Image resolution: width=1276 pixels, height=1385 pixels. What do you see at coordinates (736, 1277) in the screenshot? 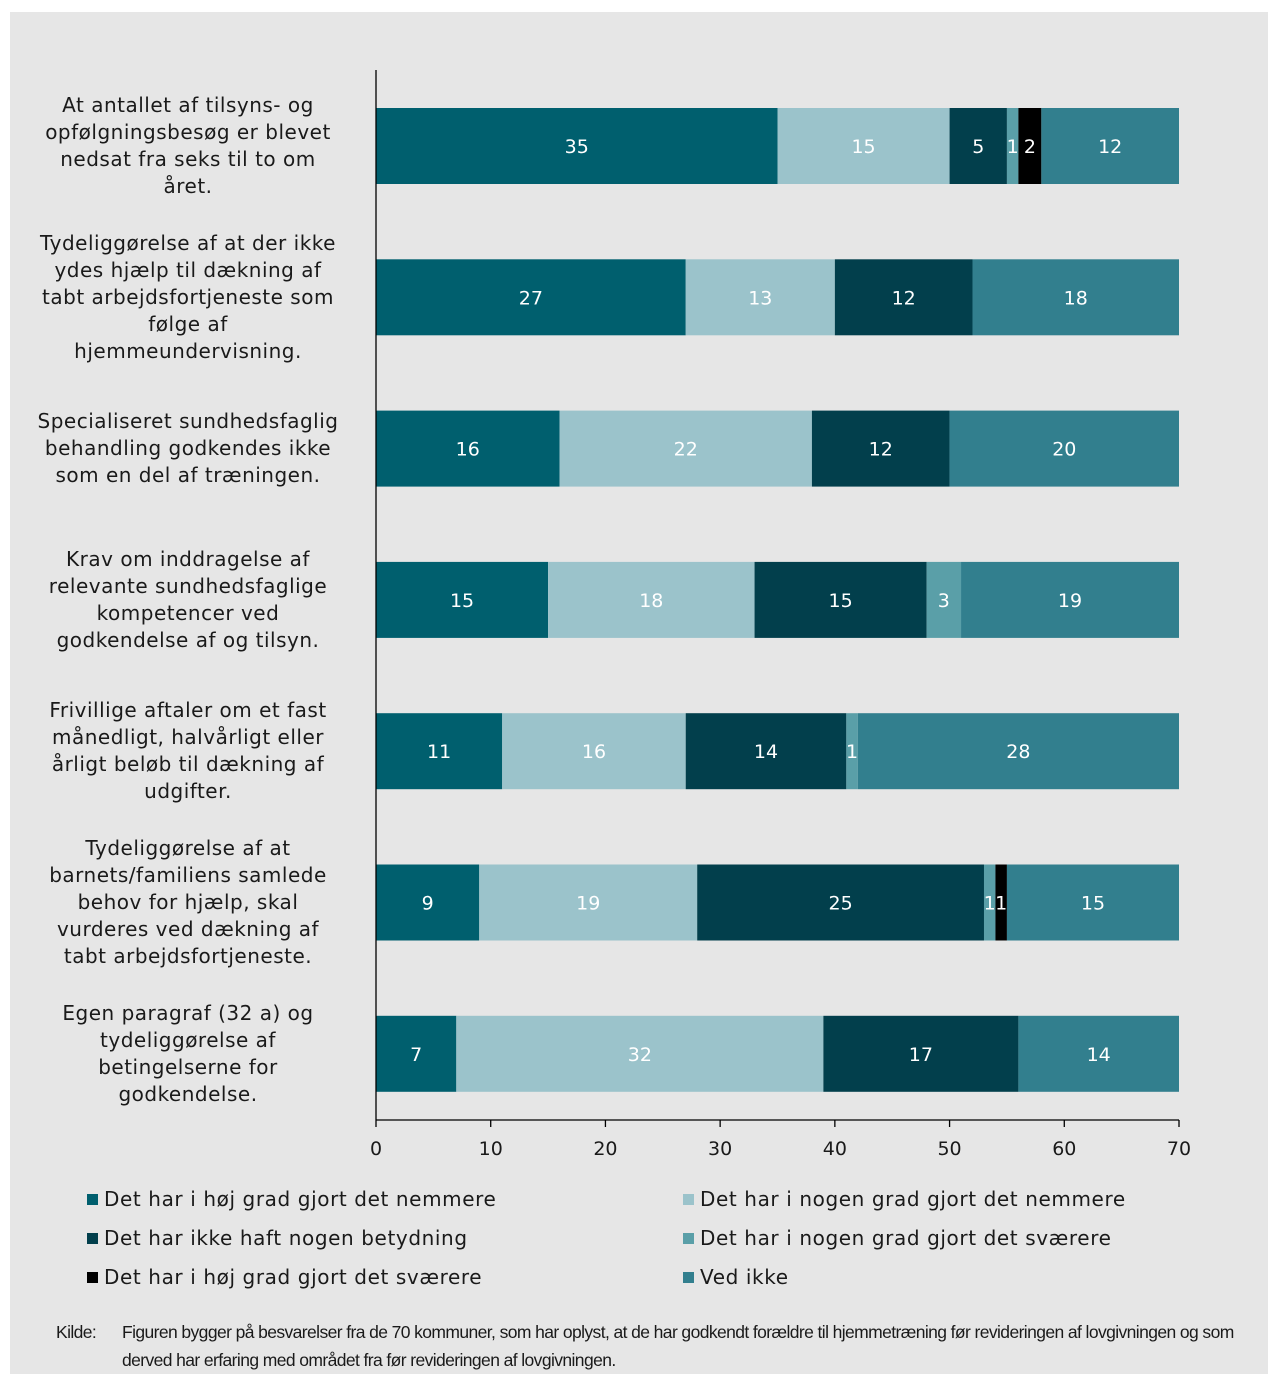
I see `legend-item: Ved ikke` at bounding box center [736, 1277].